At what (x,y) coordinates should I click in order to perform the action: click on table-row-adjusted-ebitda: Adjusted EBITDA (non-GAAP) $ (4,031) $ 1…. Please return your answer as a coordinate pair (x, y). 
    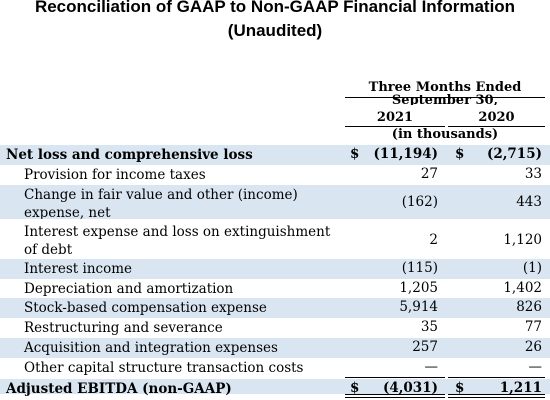
    Looking at the image, I should click on (275, 388).